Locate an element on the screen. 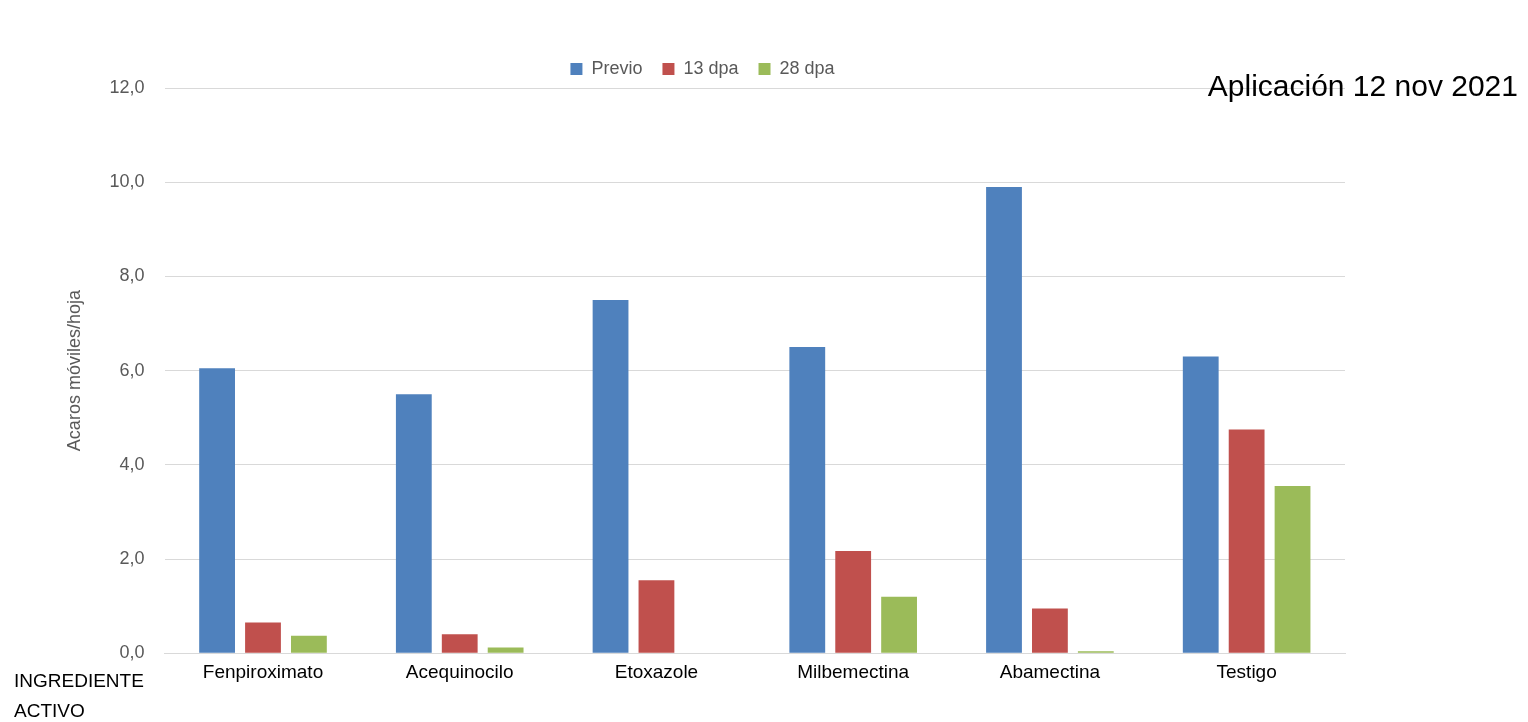  y-tick-label: 4,0 is located at coordinates (132, 463).